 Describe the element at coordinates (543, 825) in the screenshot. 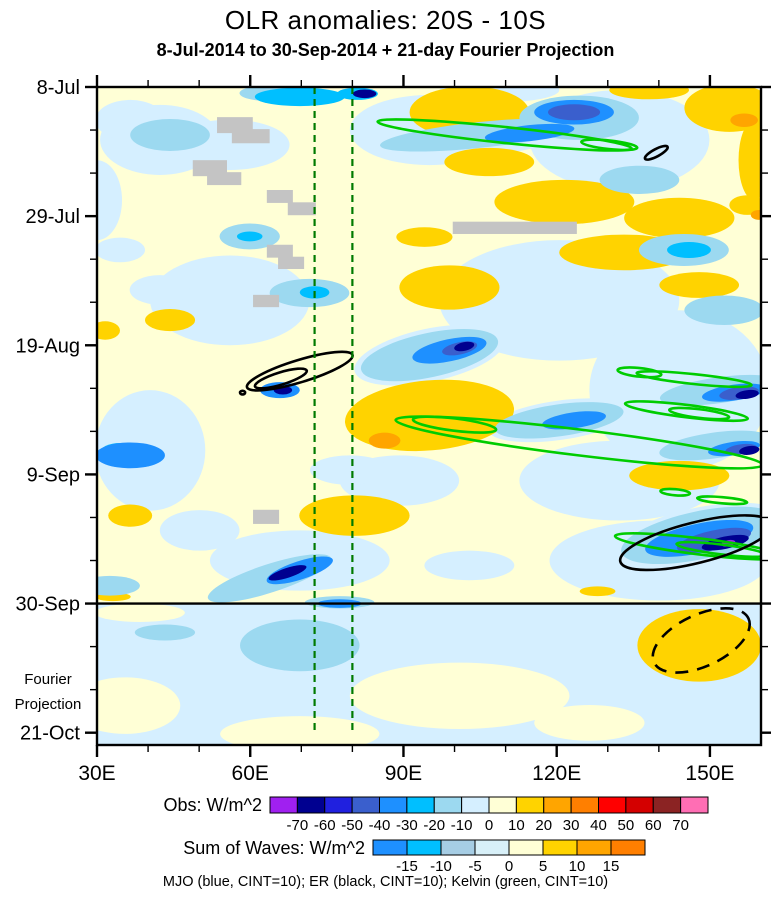

I see `obs-colorbar-tick-label: 20` at that location.